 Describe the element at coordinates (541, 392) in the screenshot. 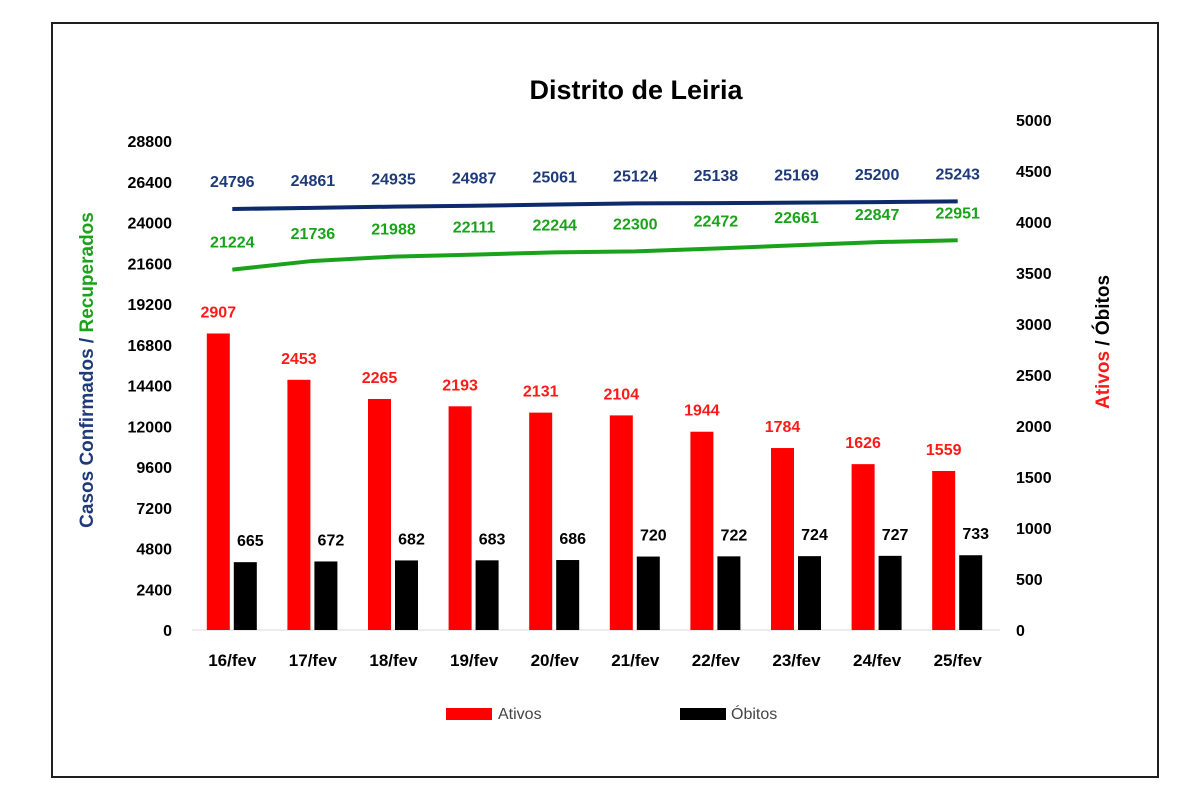

I see `data-label-ativos: 2131` at that location.